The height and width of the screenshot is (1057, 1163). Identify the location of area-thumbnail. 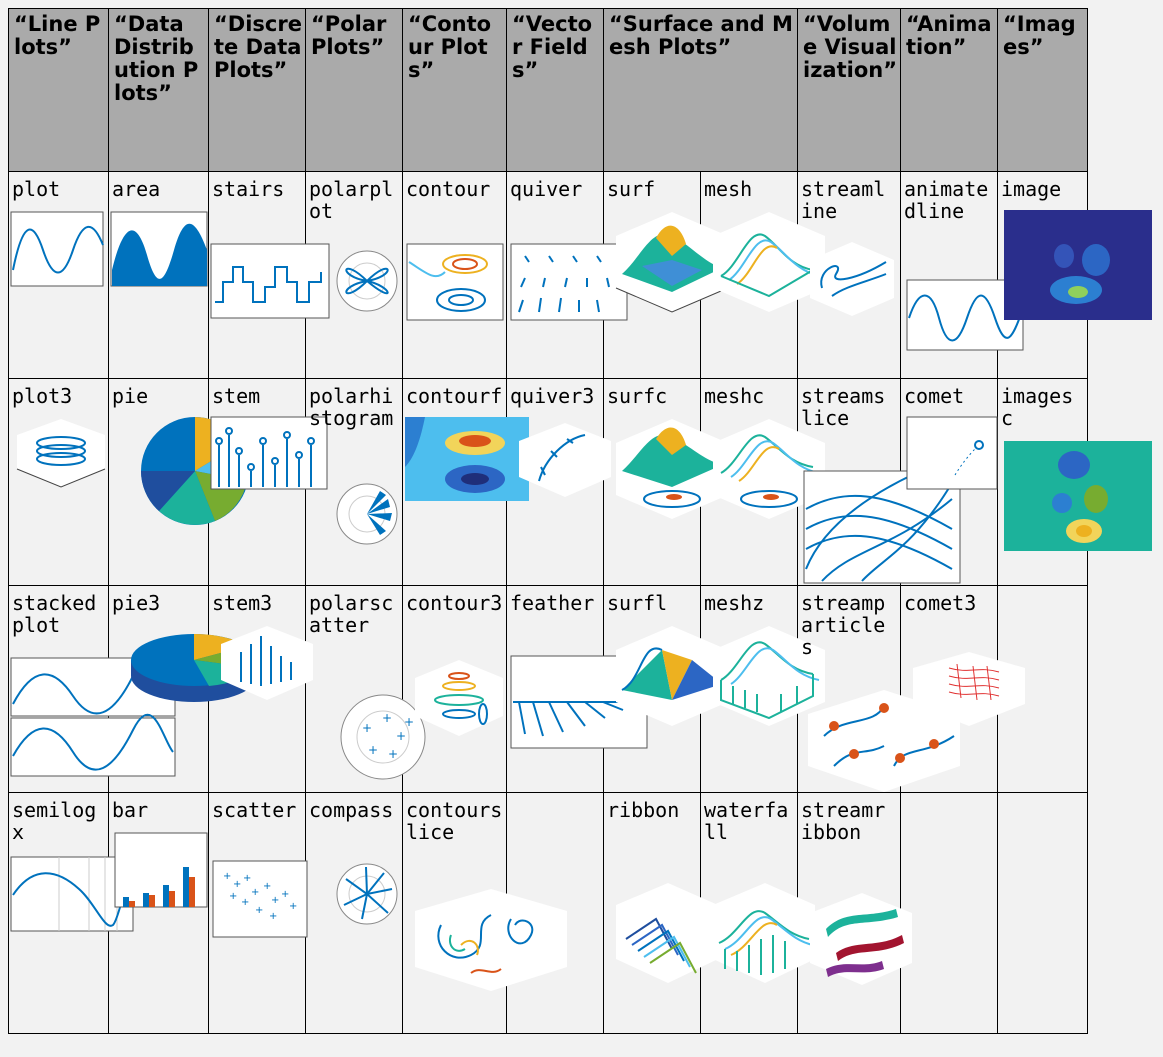
(159, 250).